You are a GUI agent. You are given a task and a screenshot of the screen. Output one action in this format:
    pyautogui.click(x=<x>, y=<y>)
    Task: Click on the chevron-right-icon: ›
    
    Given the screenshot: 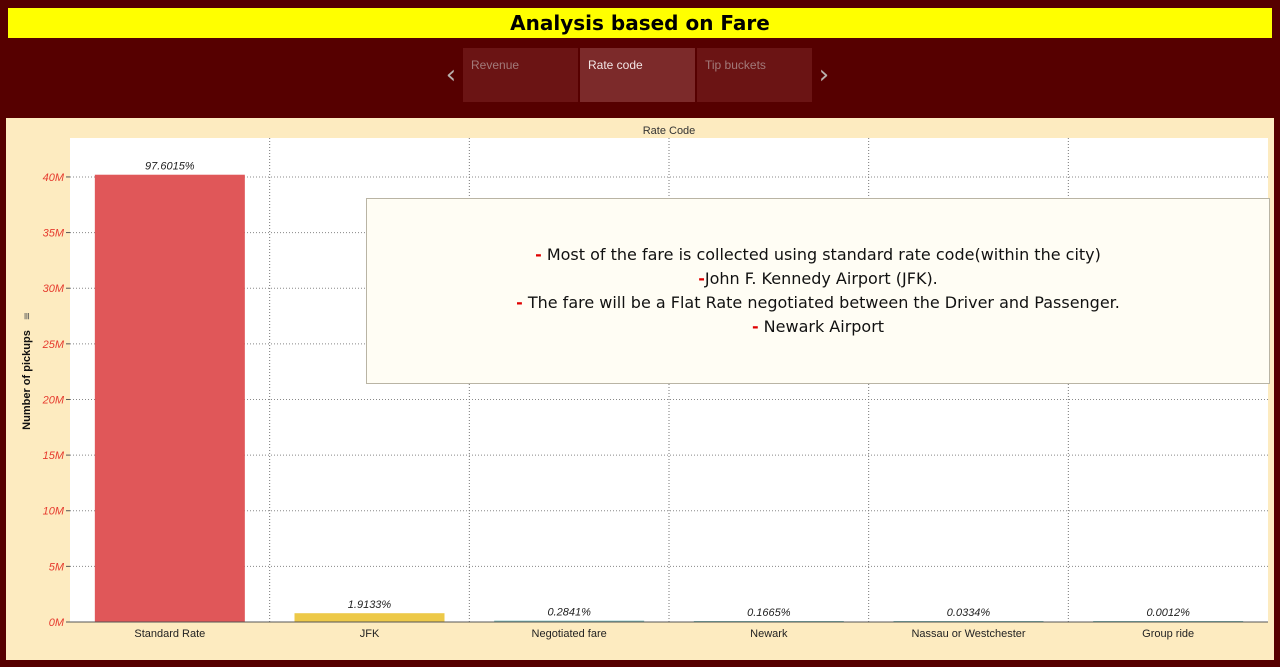 What is the action you would take?
    pyautogui.click(x=824, y=75)
    